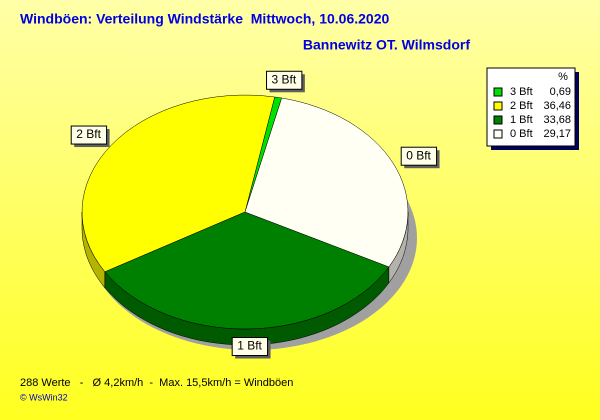 The image size is (600, 420). I want to click on slice-label: 3 Bft, so click(285, 81).